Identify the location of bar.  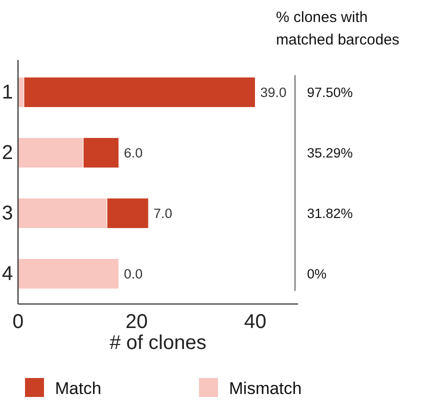
(69, 274).